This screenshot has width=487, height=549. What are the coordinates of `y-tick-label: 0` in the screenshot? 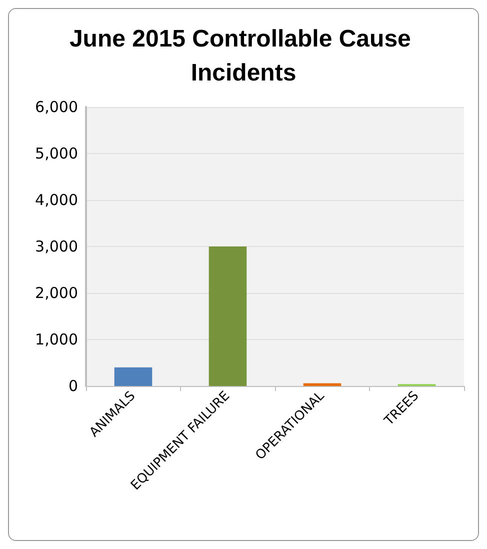 It's located at (73, 386).